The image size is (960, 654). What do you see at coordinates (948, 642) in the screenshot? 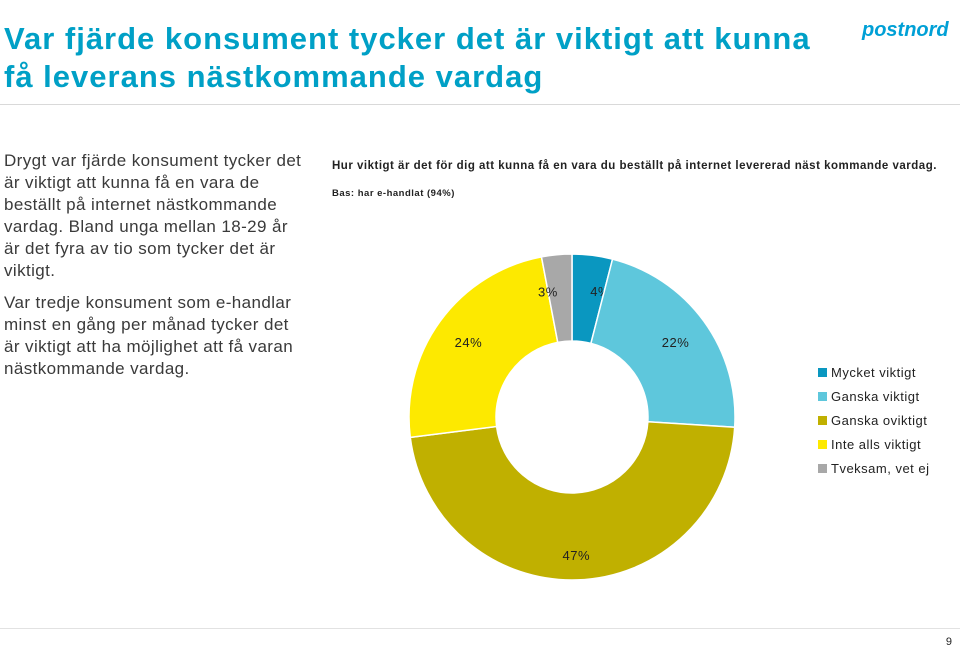
I see `page-number: 9` at bounding box center [948, 642].